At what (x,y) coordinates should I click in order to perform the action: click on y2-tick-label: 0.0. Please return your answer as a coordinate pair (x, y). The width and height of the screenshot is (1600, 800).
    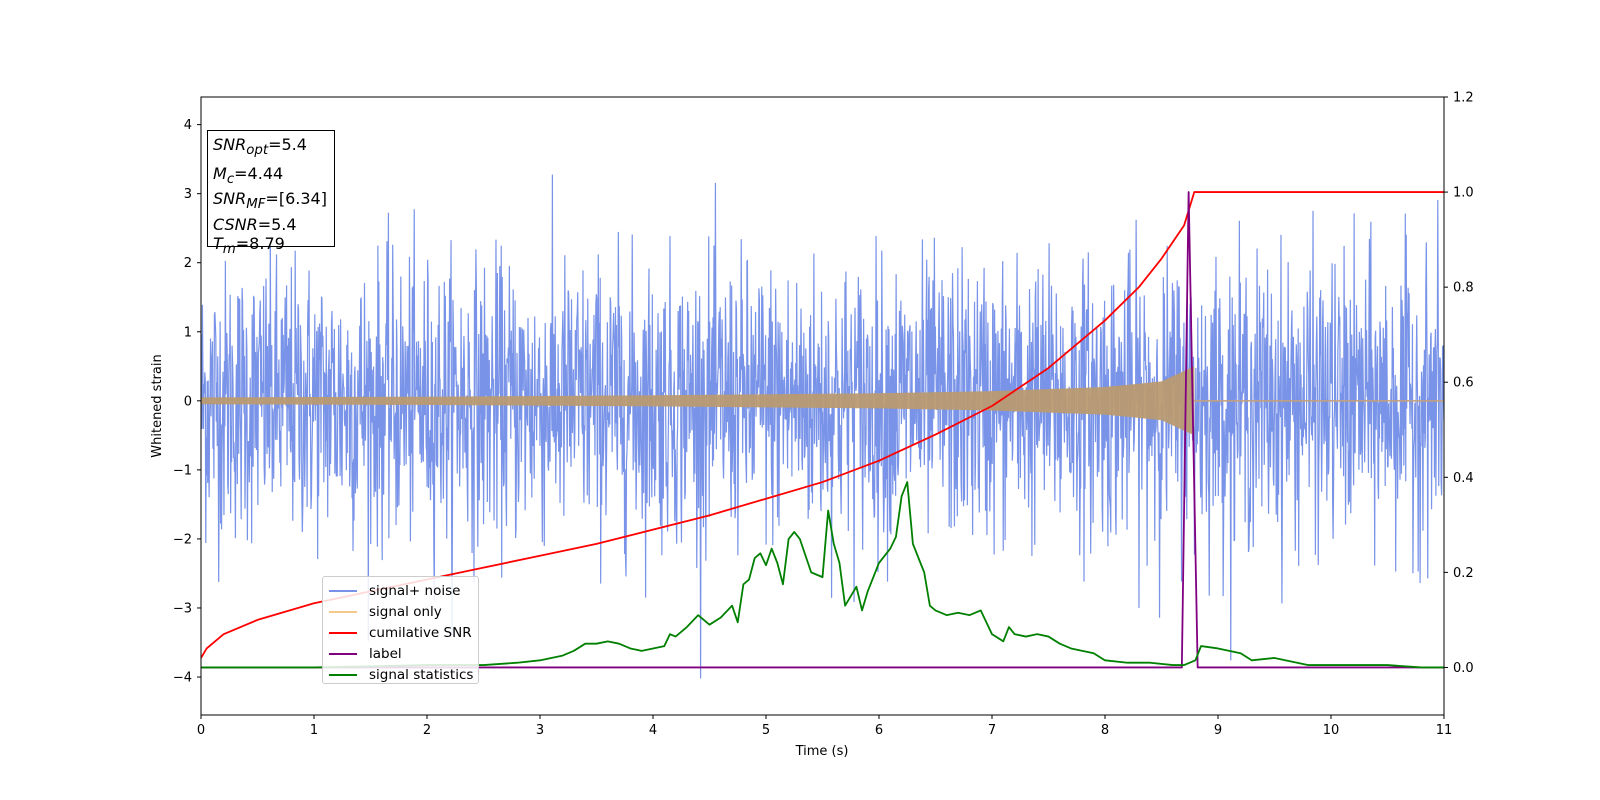
    Looking at the image, I should click on (1463, 668).